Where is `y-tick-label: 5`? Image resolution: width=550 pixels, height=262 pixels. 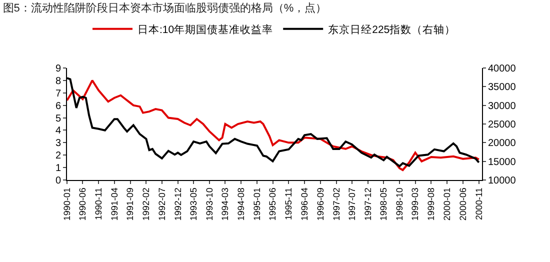
y-tick-label: 5 is located at coordinates (58, 118).